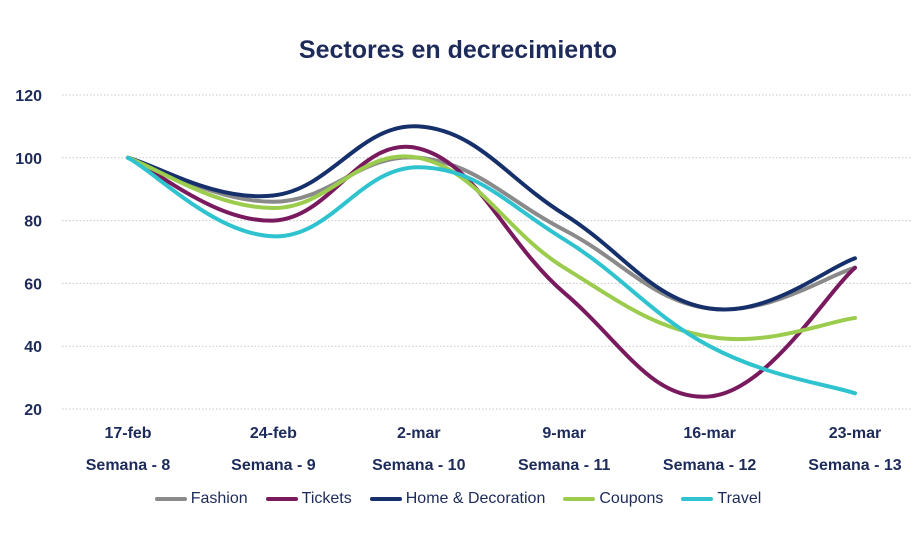 The image size is (916, 550). What do you see at coordinates (709, 433) in the screenshot?
I see `x-tick-label: 16-mar` at bounding box center [709, 433].